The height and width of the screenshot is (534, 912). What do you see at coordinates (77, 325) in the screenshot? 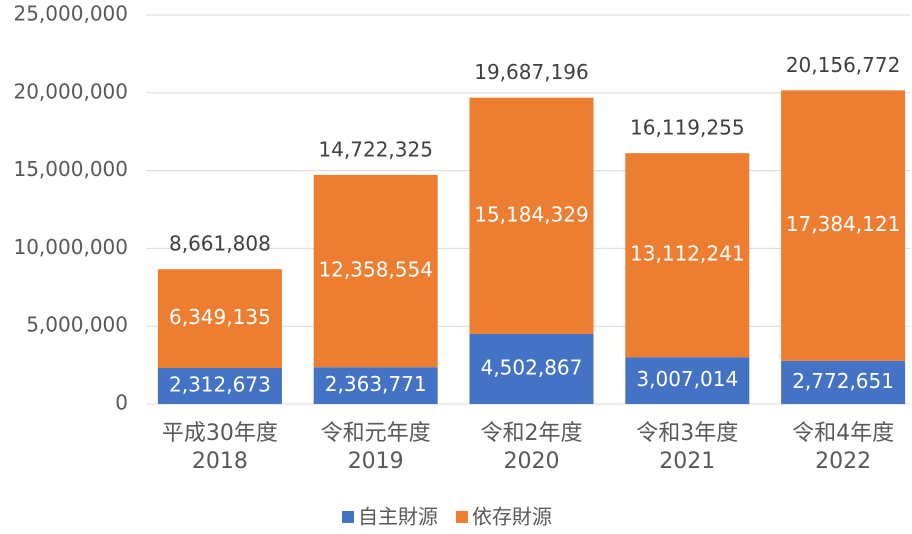
I see `y-tick-label: 5,000,000` at bounding box center [77, 325].